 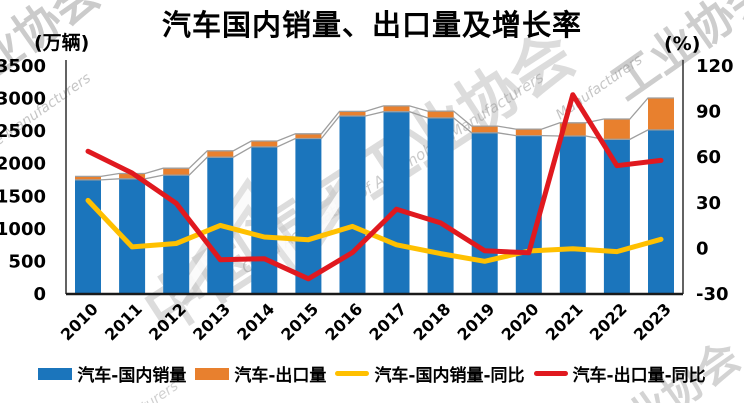 What do you see at coordinates (79, 321) in the screenshot?
I see `x-axis-year-label: 2010` at bounding box center [79, 321].